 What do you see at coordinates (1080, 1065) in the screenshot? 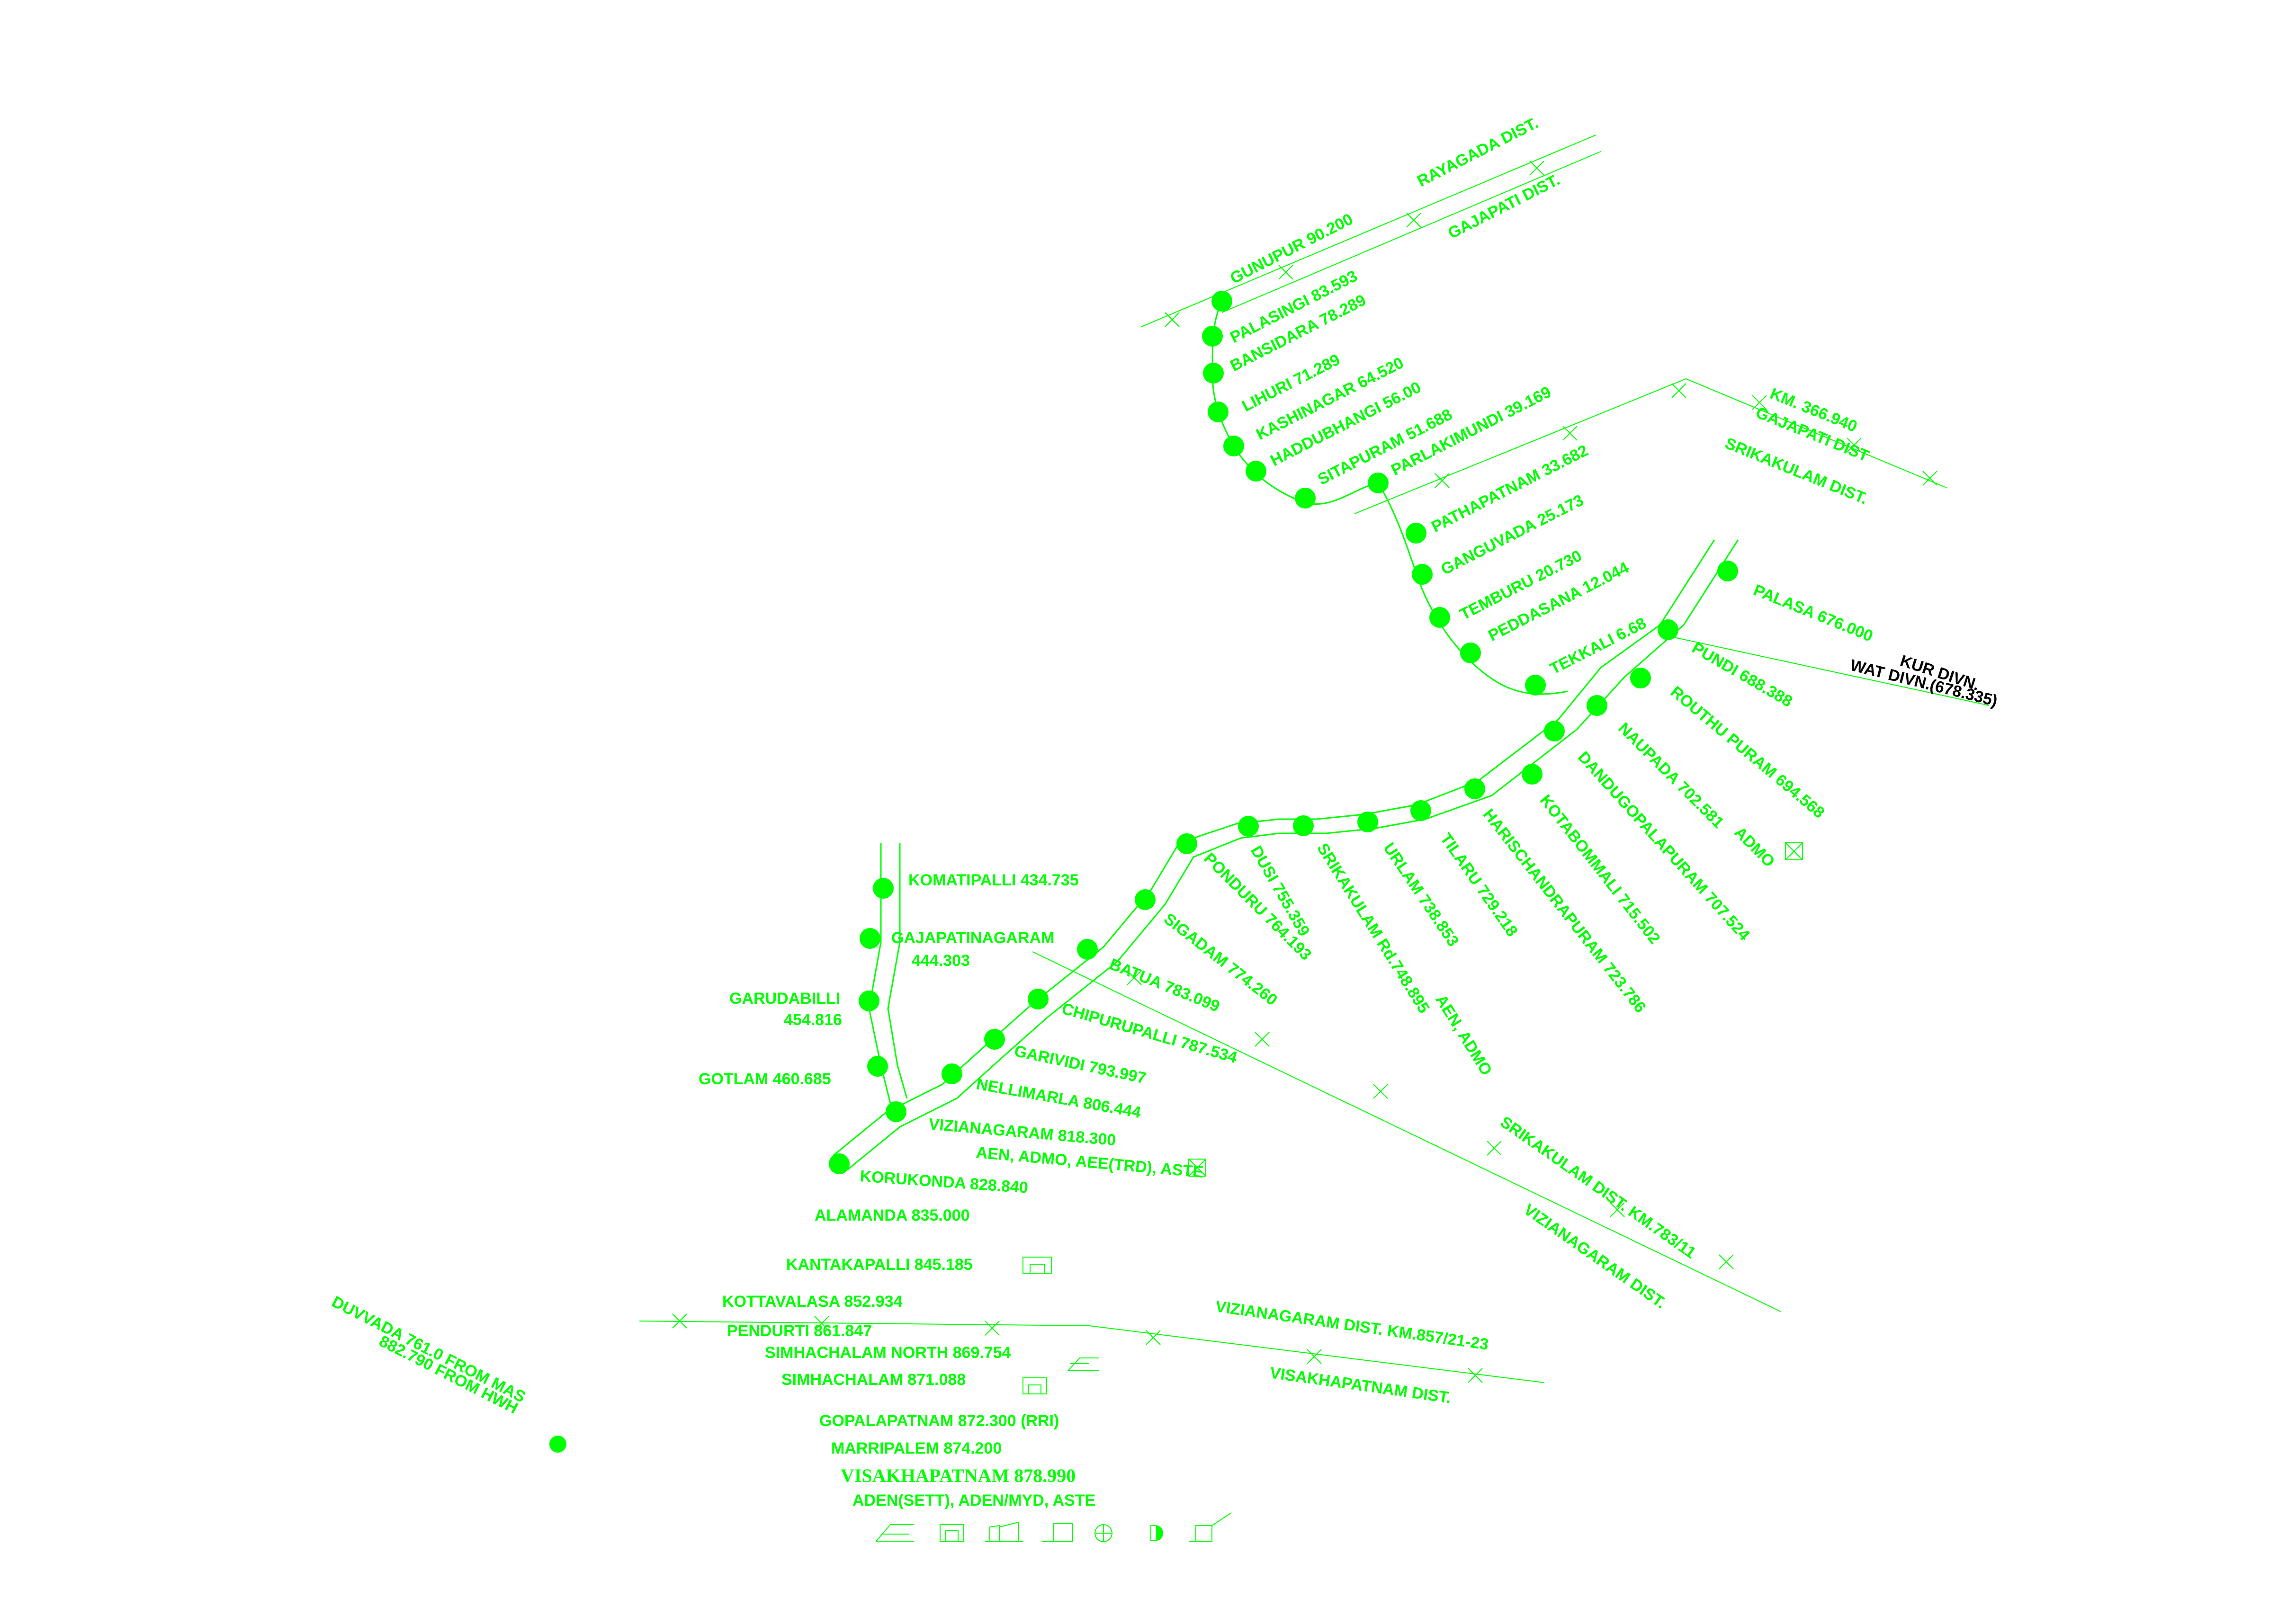
I see `label-garividi: GARIVIDI 793.997` at bounding box center [1080, 1065].